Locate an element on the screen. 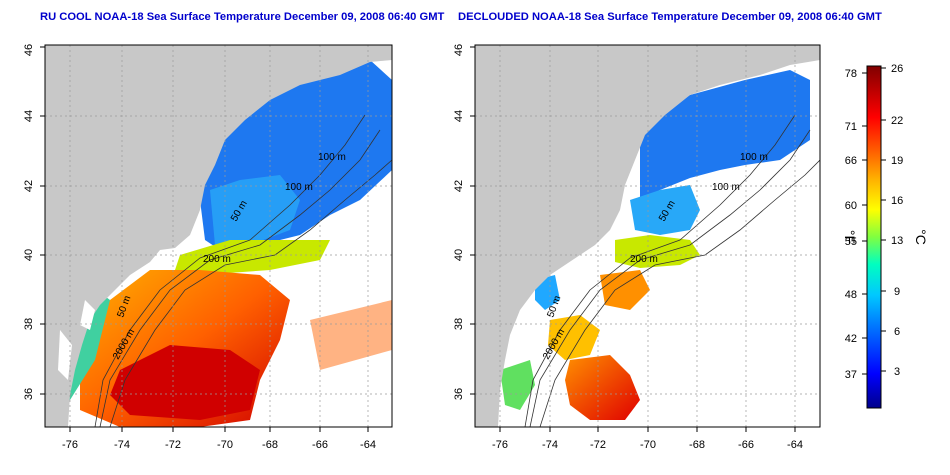  celsius-tick-label: 13 is located at coordinates (897, 241).